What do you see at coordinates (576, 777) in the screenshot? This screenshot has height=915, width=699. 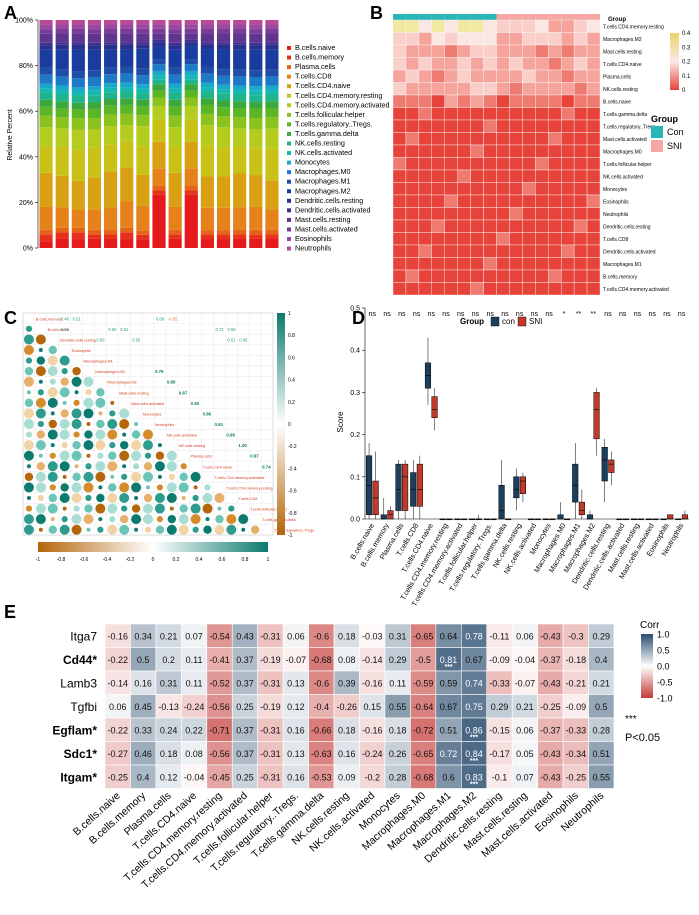 I see `panel-e-cell-value: -0.25` at bounding box center [576, 777].